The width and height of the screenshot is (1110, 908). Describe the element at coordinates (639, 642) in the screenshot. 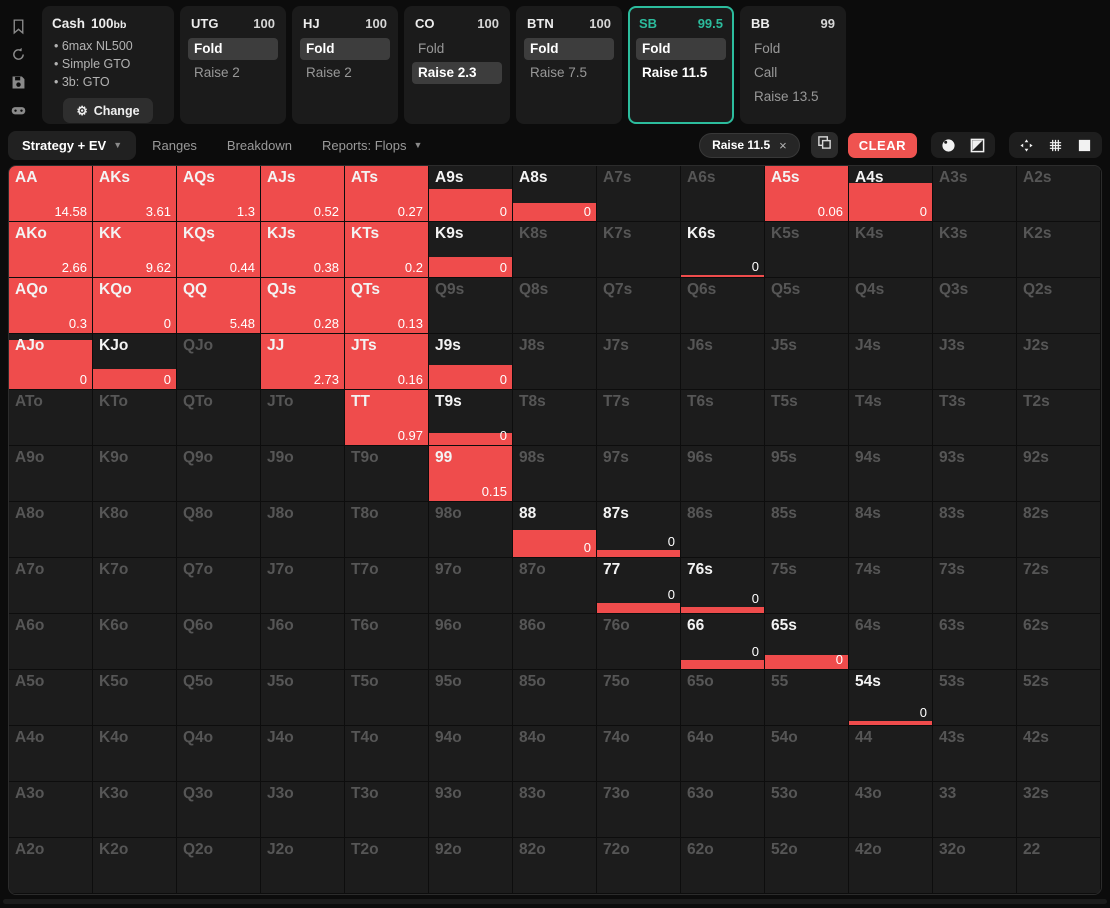

I see `hand-cell-76o: 76o` at that location.